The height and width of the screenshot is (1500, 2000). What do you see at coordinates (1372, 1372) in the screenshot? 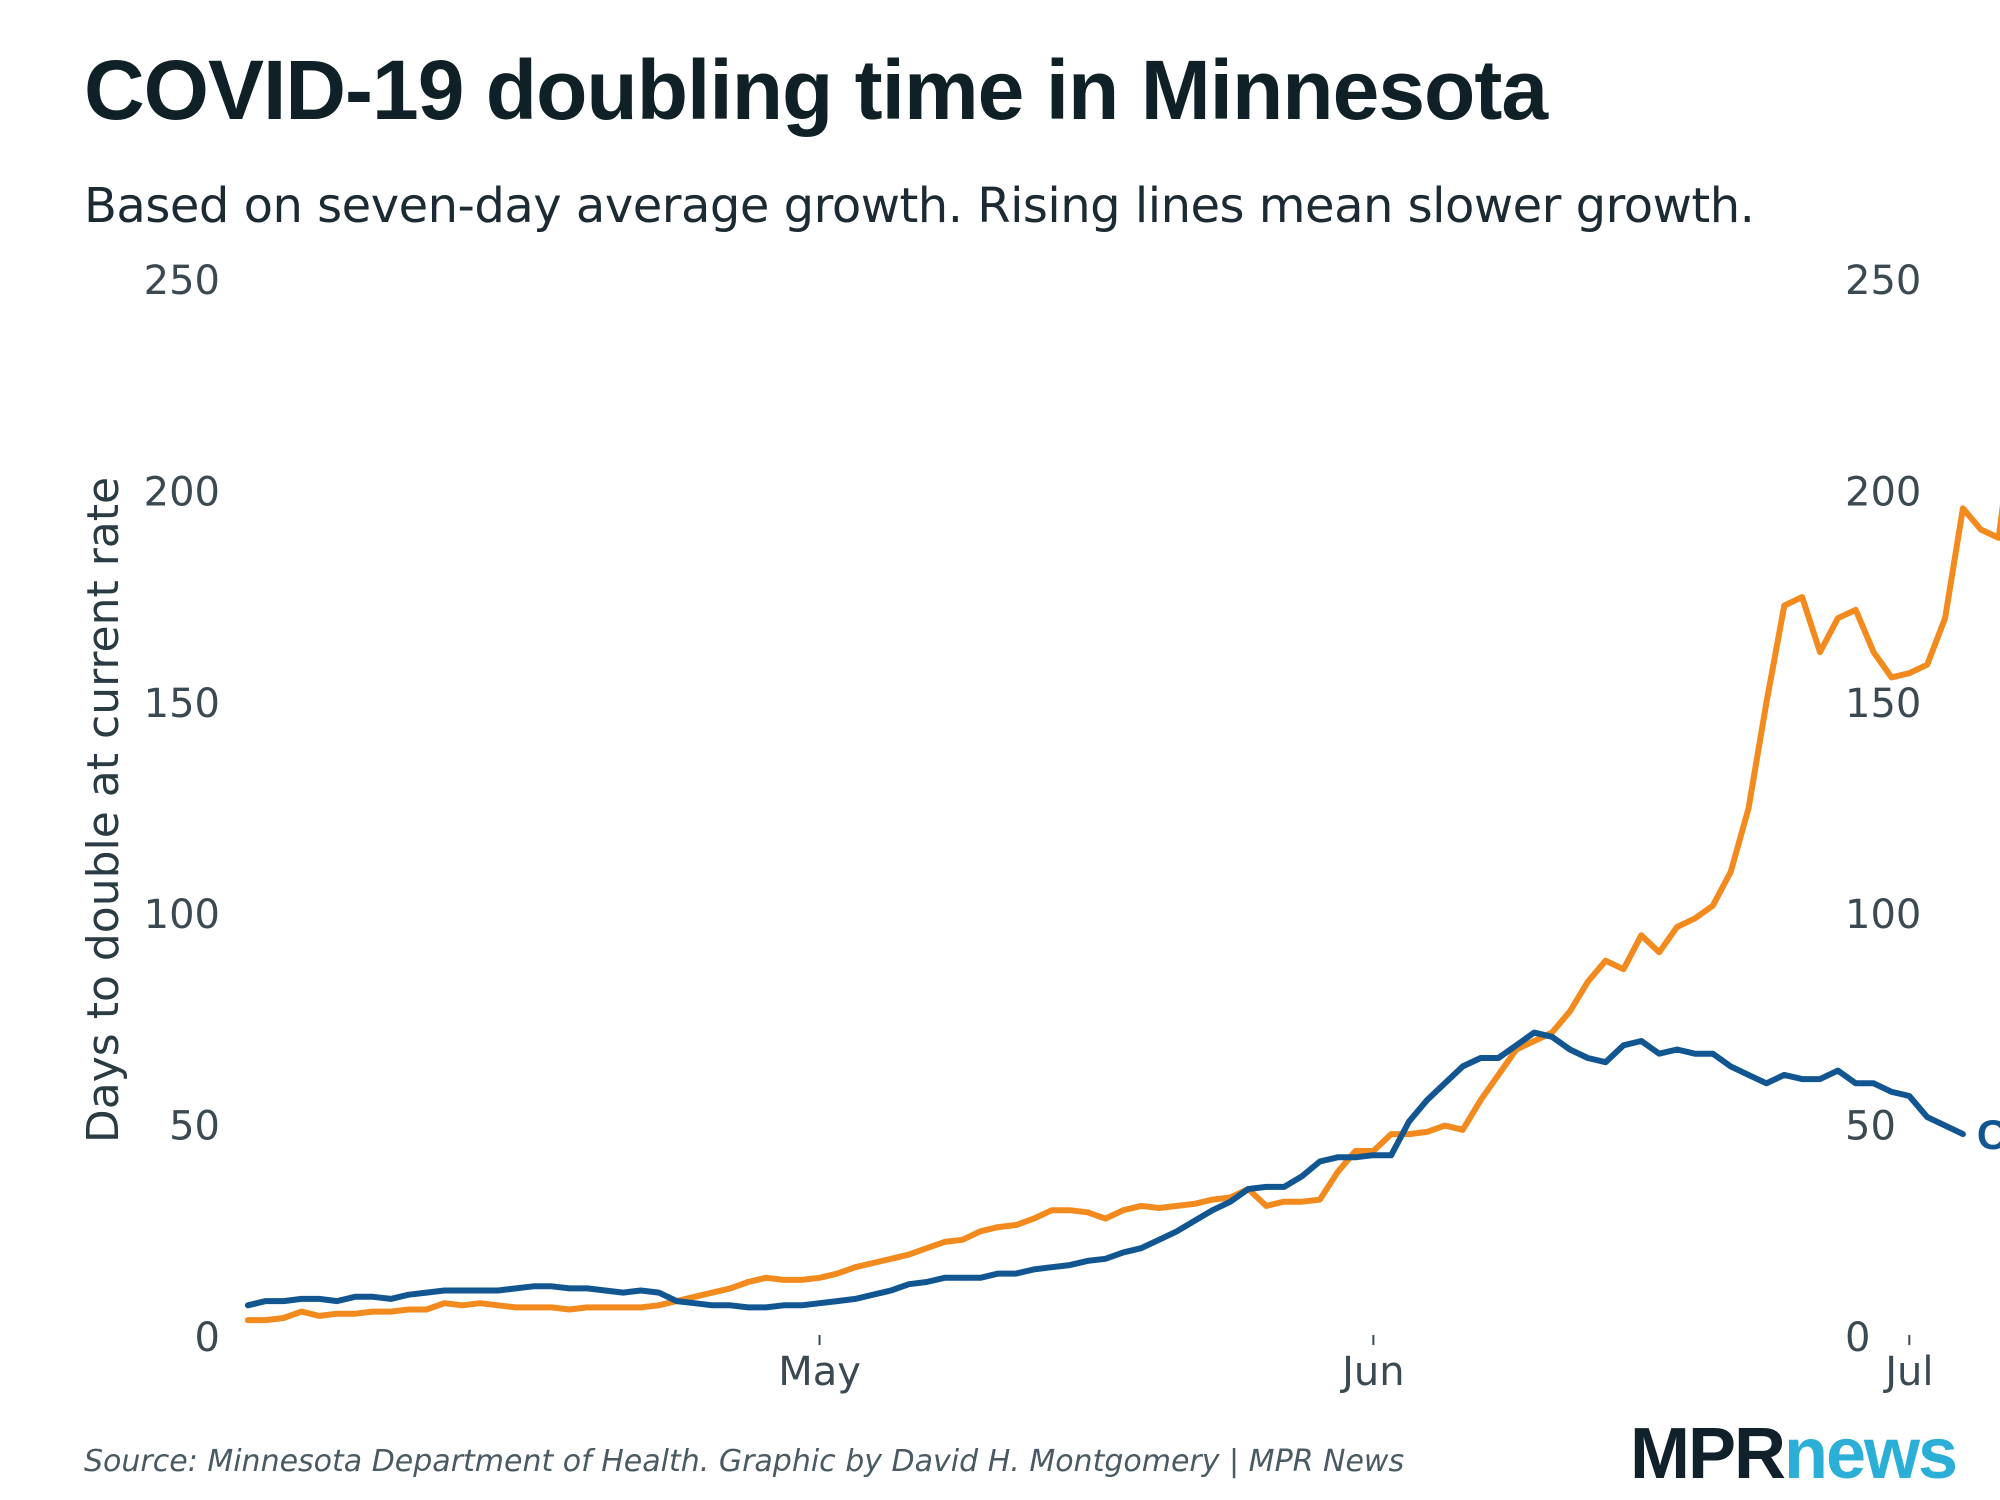
I see `x-tick-label: Jun` at bounding box center [1372, 1372].